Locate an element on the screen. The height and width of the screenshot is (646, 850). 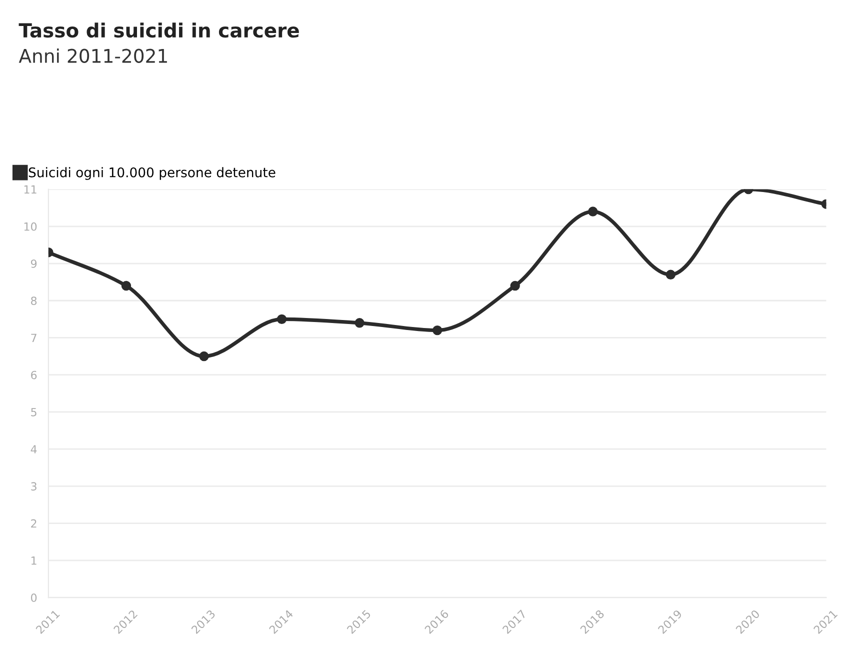
y-tick-label: 2 is located at coordinates (33, 523).